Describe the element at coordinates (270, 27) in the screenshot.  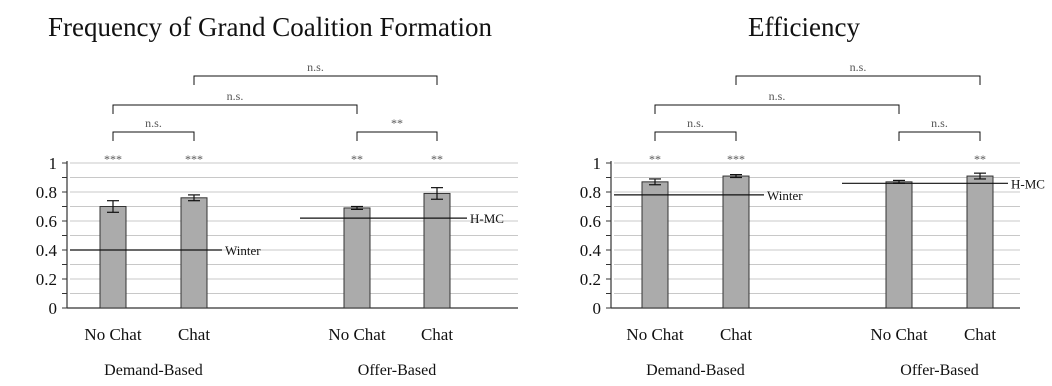
I see `chart-title: Frequency of Grand Coalition Formation` at that location.